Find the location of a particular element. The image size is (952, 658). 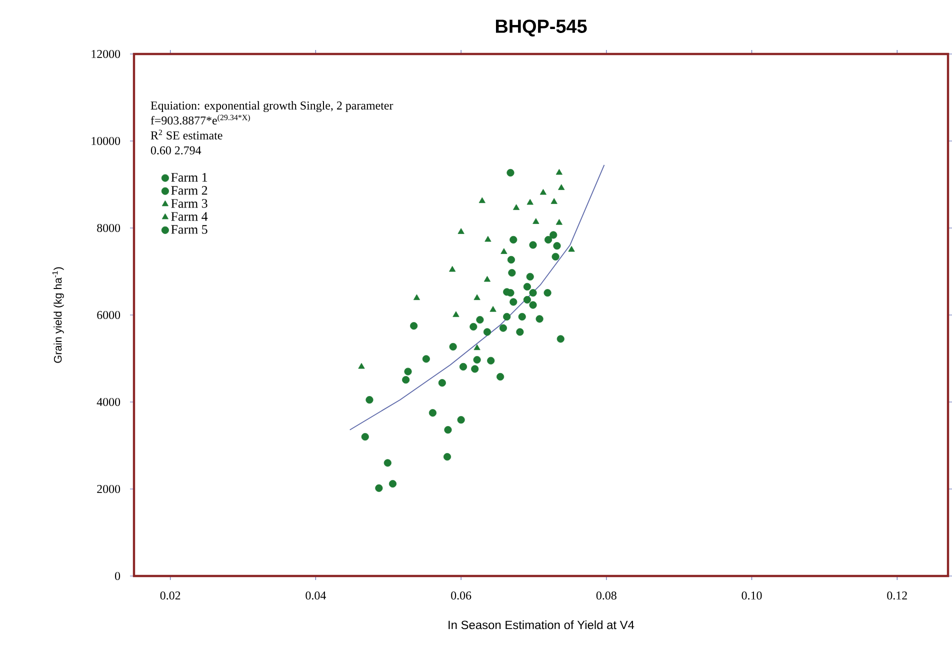

annotation: f=903.8877*e$^{(29.34*X)}$ is located at coordinates (200, 119).